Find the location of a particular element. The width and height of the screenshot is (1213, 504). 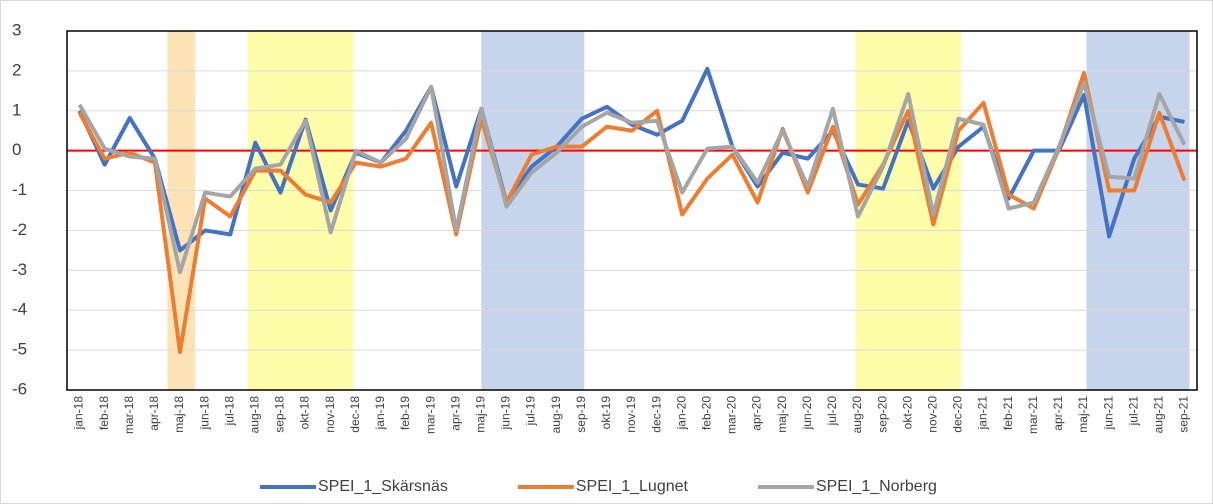

x-tick-label: jan-18 is located at coordinates (79, 413).